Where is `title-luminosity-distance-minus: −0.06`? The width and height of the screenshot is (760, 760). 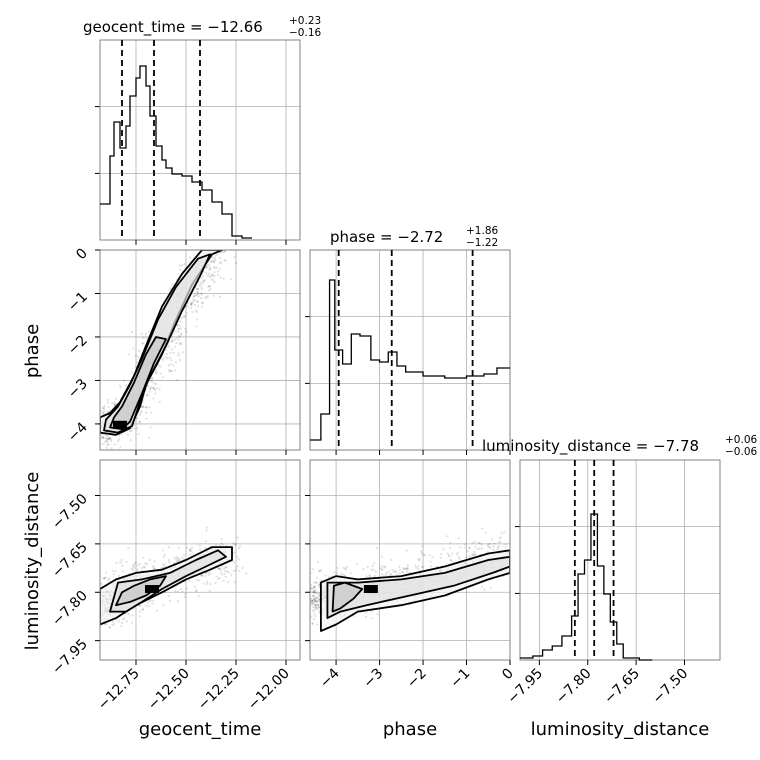
title-luminosity-distance-minus: −0.06 is located at coordinates (741, 452).